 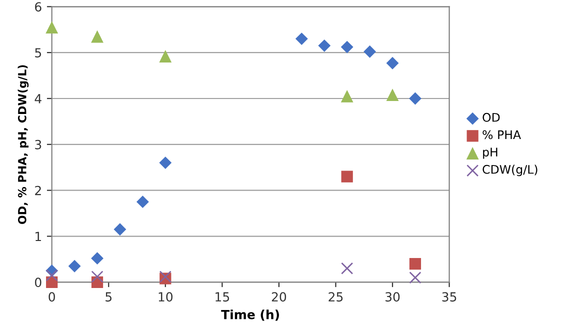 What do you see at coordinates (23, 144) in the screenshot?
I see `y-axis-title: OD, % PHA, pH, CDW(g/L)` at bounding box center [23, 144].